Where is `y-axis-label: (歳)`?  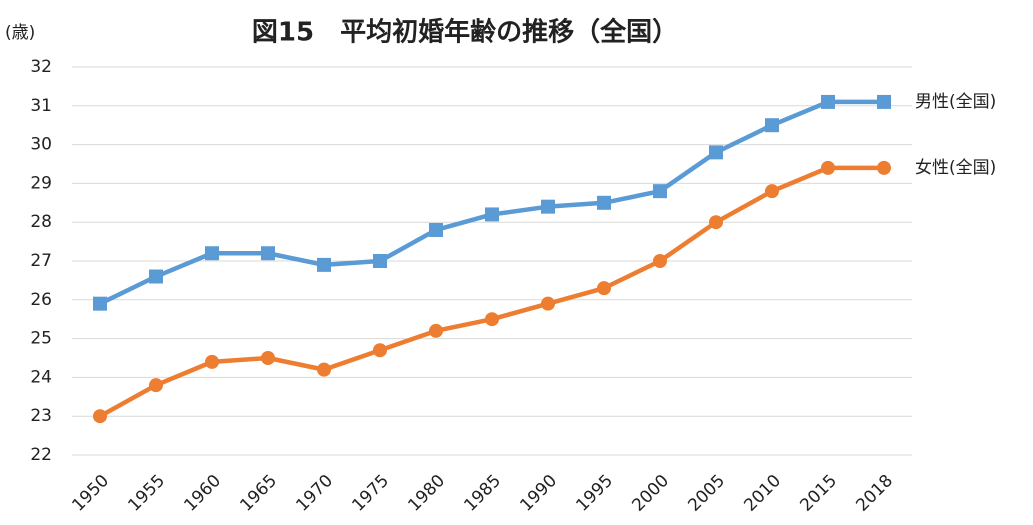 y-axis-label: (歳) is located at coordinates (20, 33).